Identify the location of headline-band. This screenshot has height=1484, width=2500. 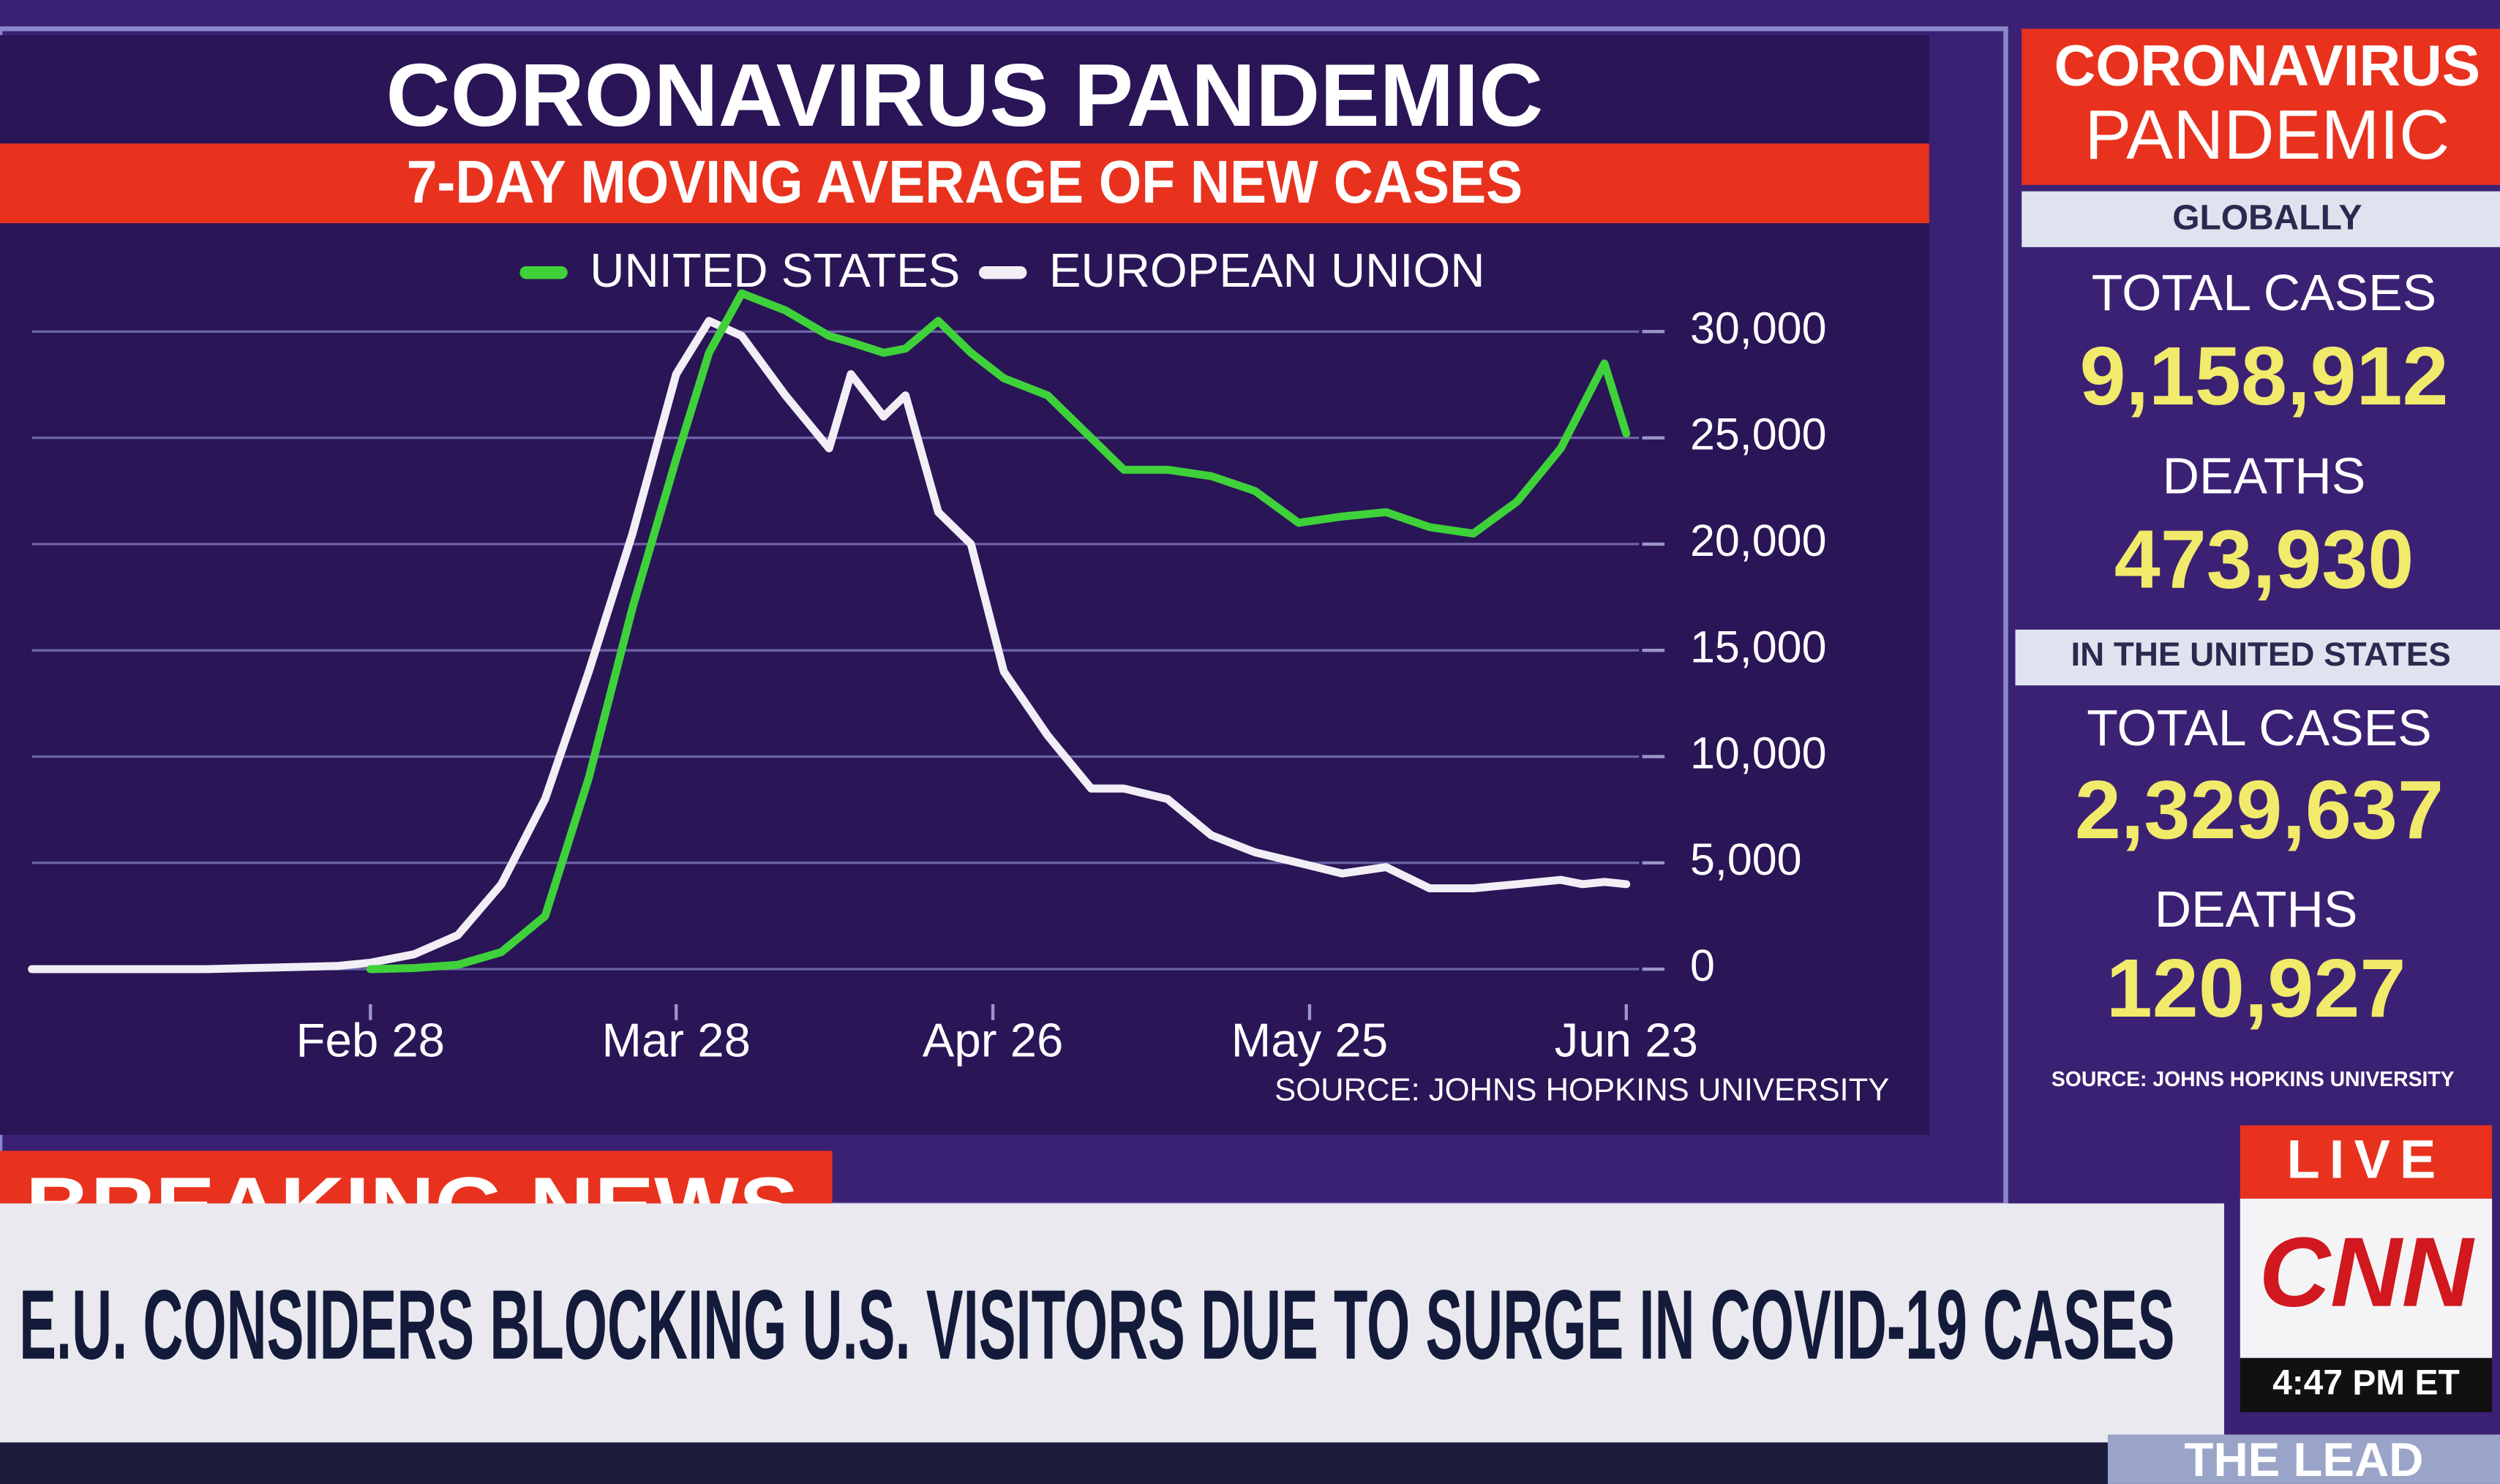
(1112, 1323).